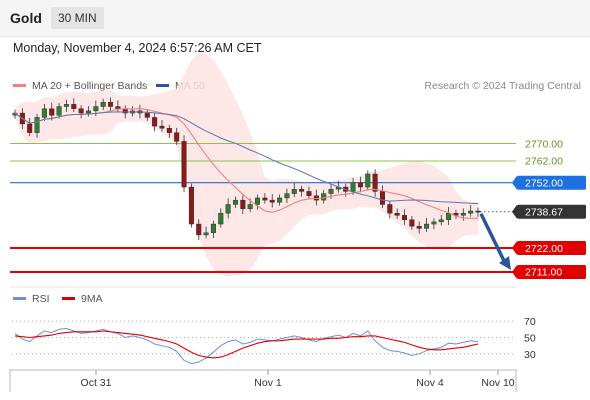  I want to click on level-label-2752.00: 2752.00, so click(544, 184).